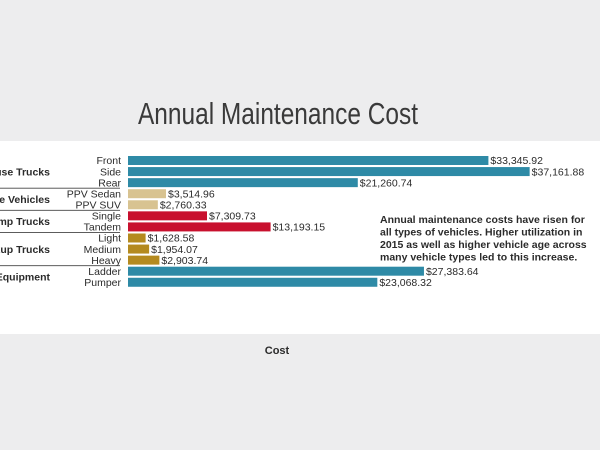  Describe the element at coordinates (558, 172) in the screenshot. I see `value-label: $37,161.88` at that location.